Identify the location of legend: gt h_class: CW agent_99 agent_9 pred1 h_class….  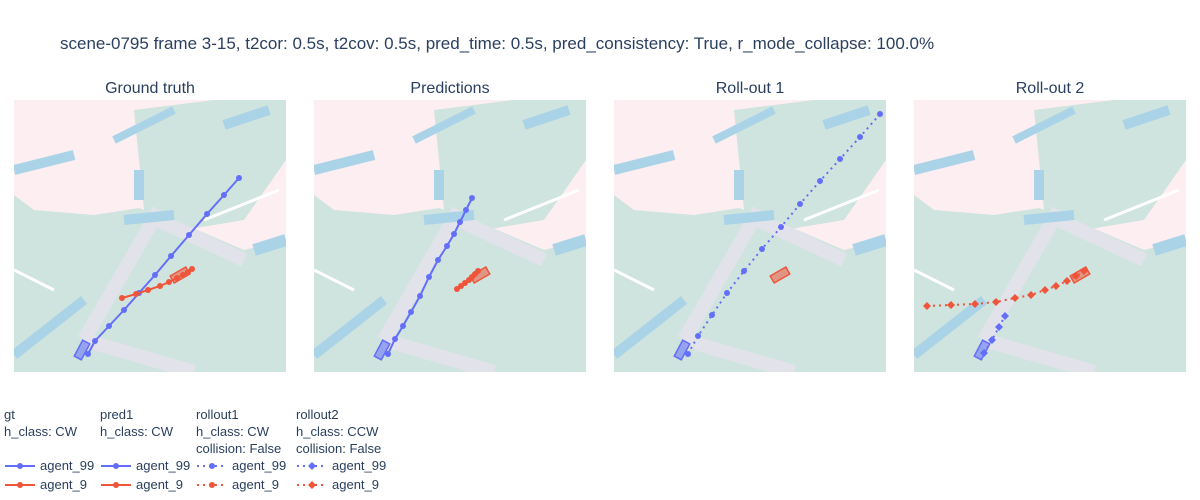
(204, 450).